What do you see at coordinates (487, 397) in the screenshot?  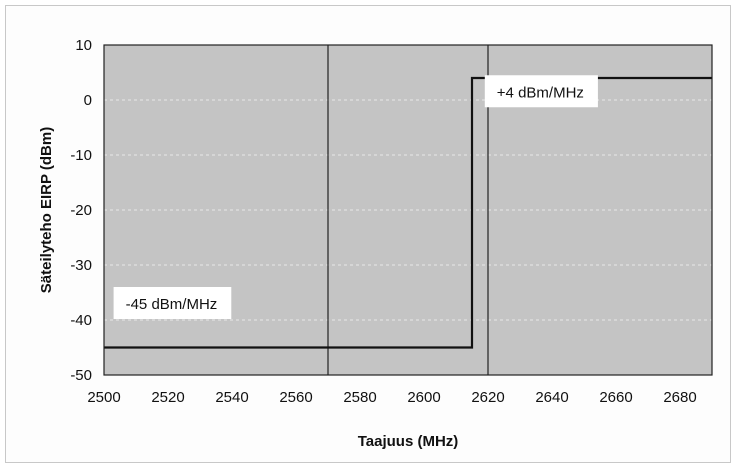 I see `x-tick-label: 2620` at bounding box center [487, 397].